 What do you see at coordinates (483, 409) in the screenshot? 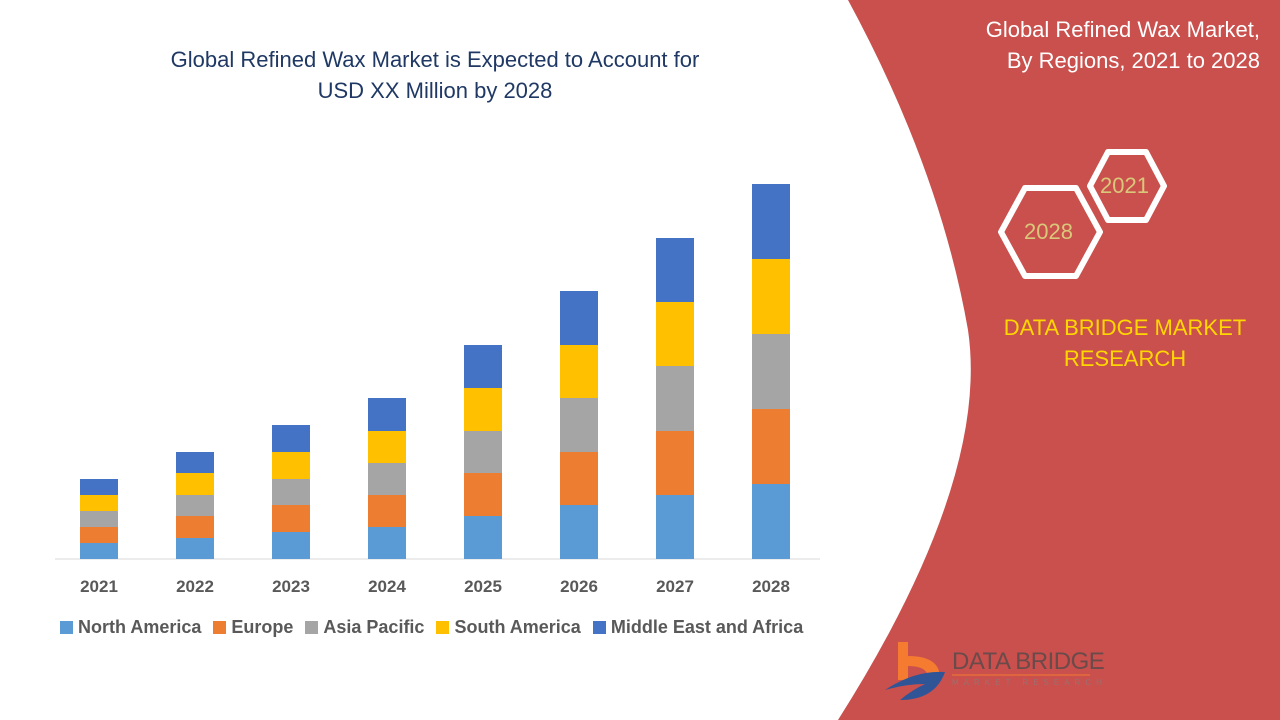
I see `bar-segment-2025-south-america` at bounding box center [483, 409].